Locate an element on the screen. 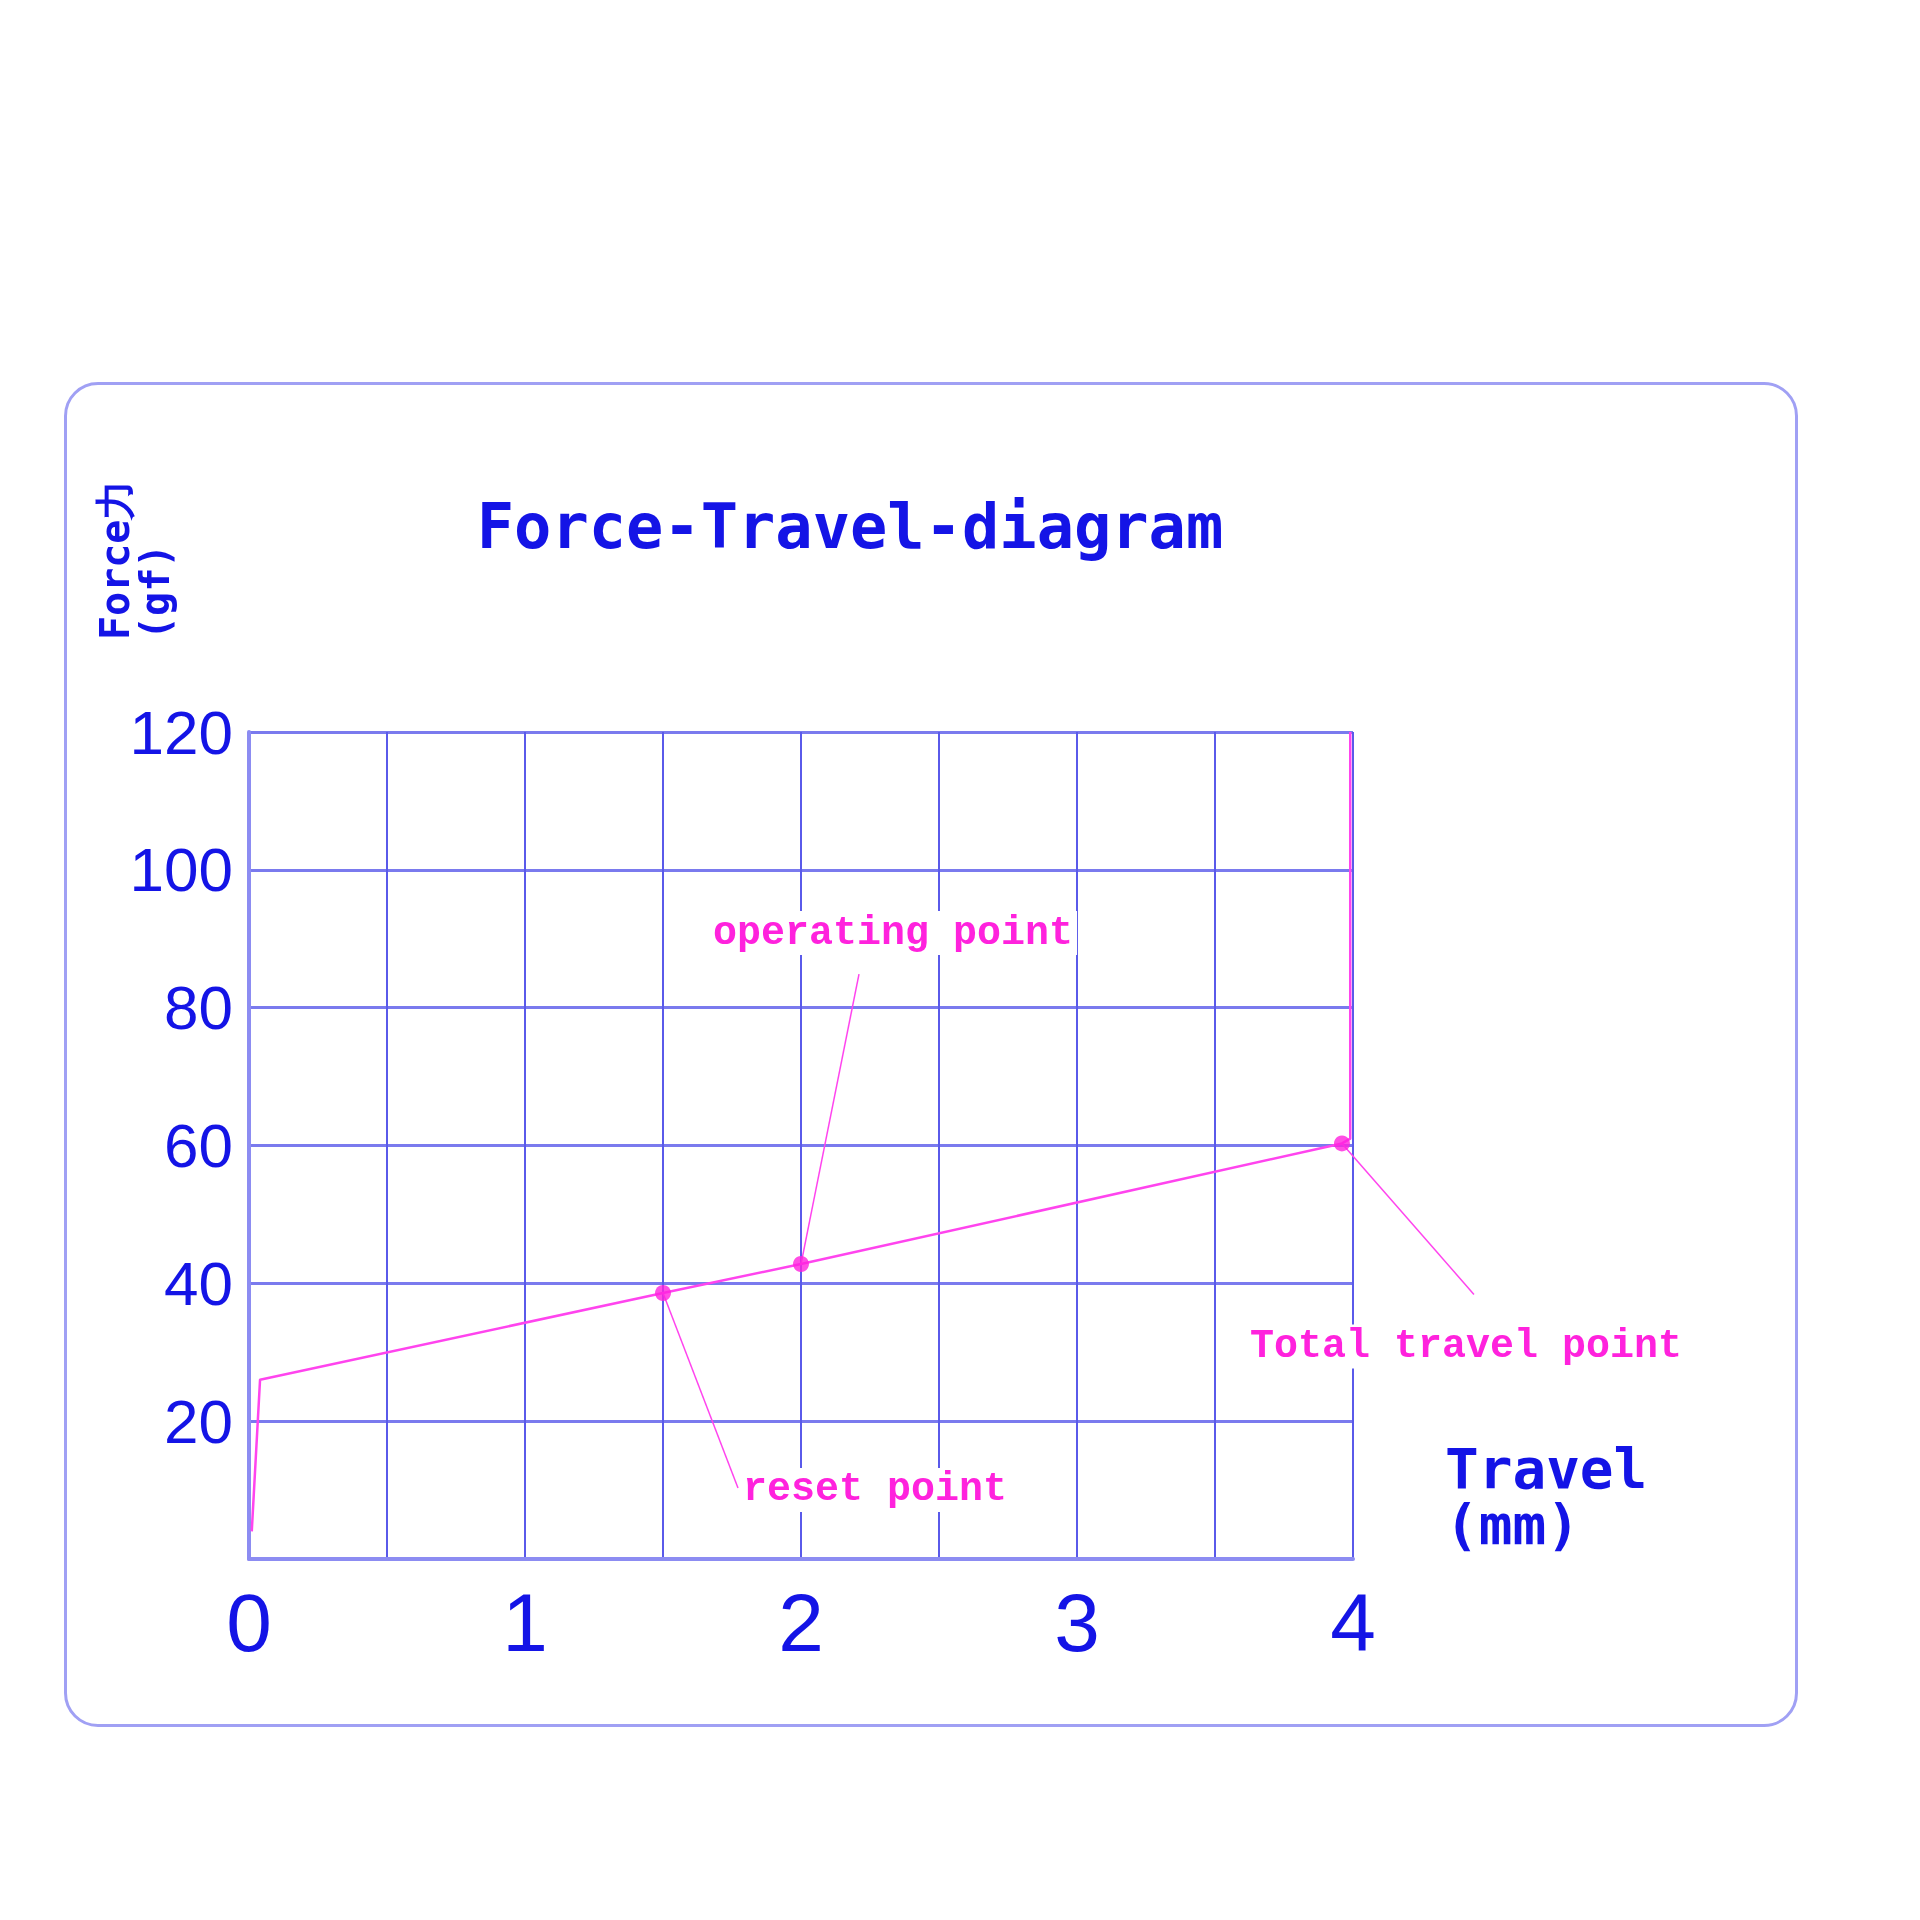  x-tick-label: 2 is located at coordinates (801, 1622).